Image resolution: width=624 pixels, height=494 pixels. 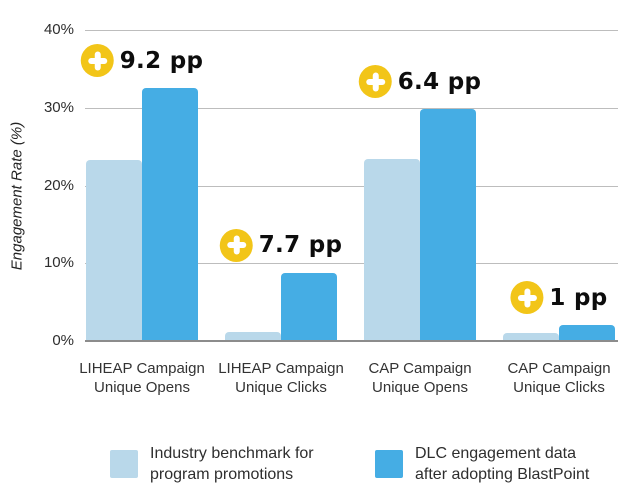 I want to click on annotation-label: 1 pp, so click(x=578, y=297).